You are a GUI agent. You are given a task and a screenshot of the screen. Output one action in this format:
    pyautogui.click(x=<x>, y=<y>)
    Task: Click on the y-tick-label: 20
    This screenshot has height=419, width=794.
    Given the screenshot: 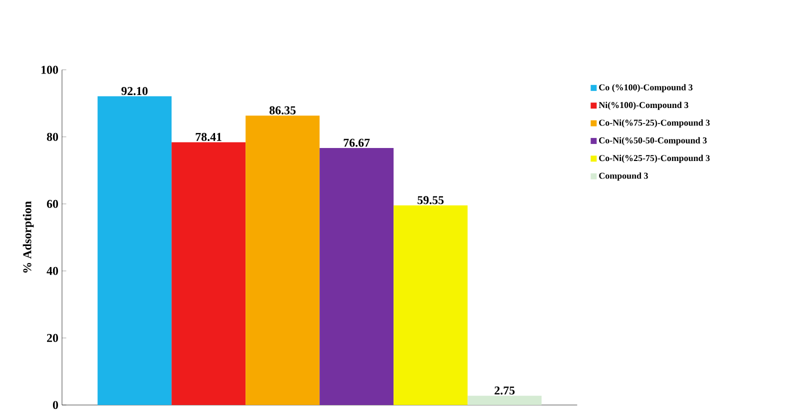 What is the action you would take?
    pyautogui.click(x=52, y=338)
    